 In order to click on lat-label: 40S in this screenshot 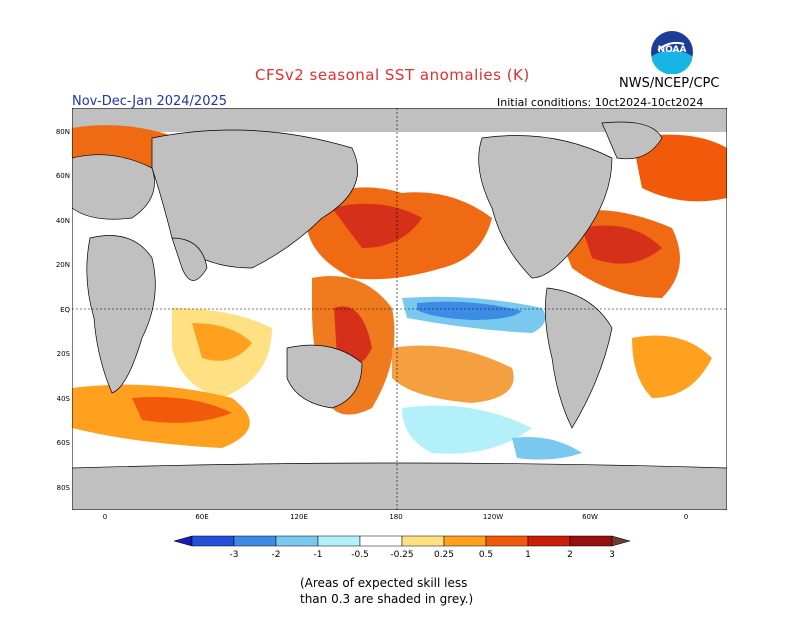, I will do `click(63, 399)`.